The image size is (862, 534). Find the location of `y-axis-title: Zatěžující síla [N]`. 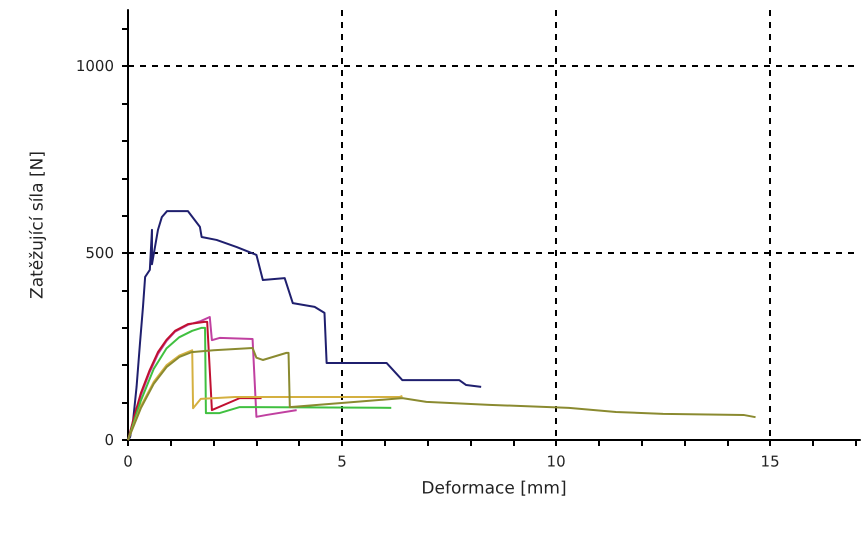

y-axis-title: Zatěžující síla [N] is located at coordinates (38, 225).